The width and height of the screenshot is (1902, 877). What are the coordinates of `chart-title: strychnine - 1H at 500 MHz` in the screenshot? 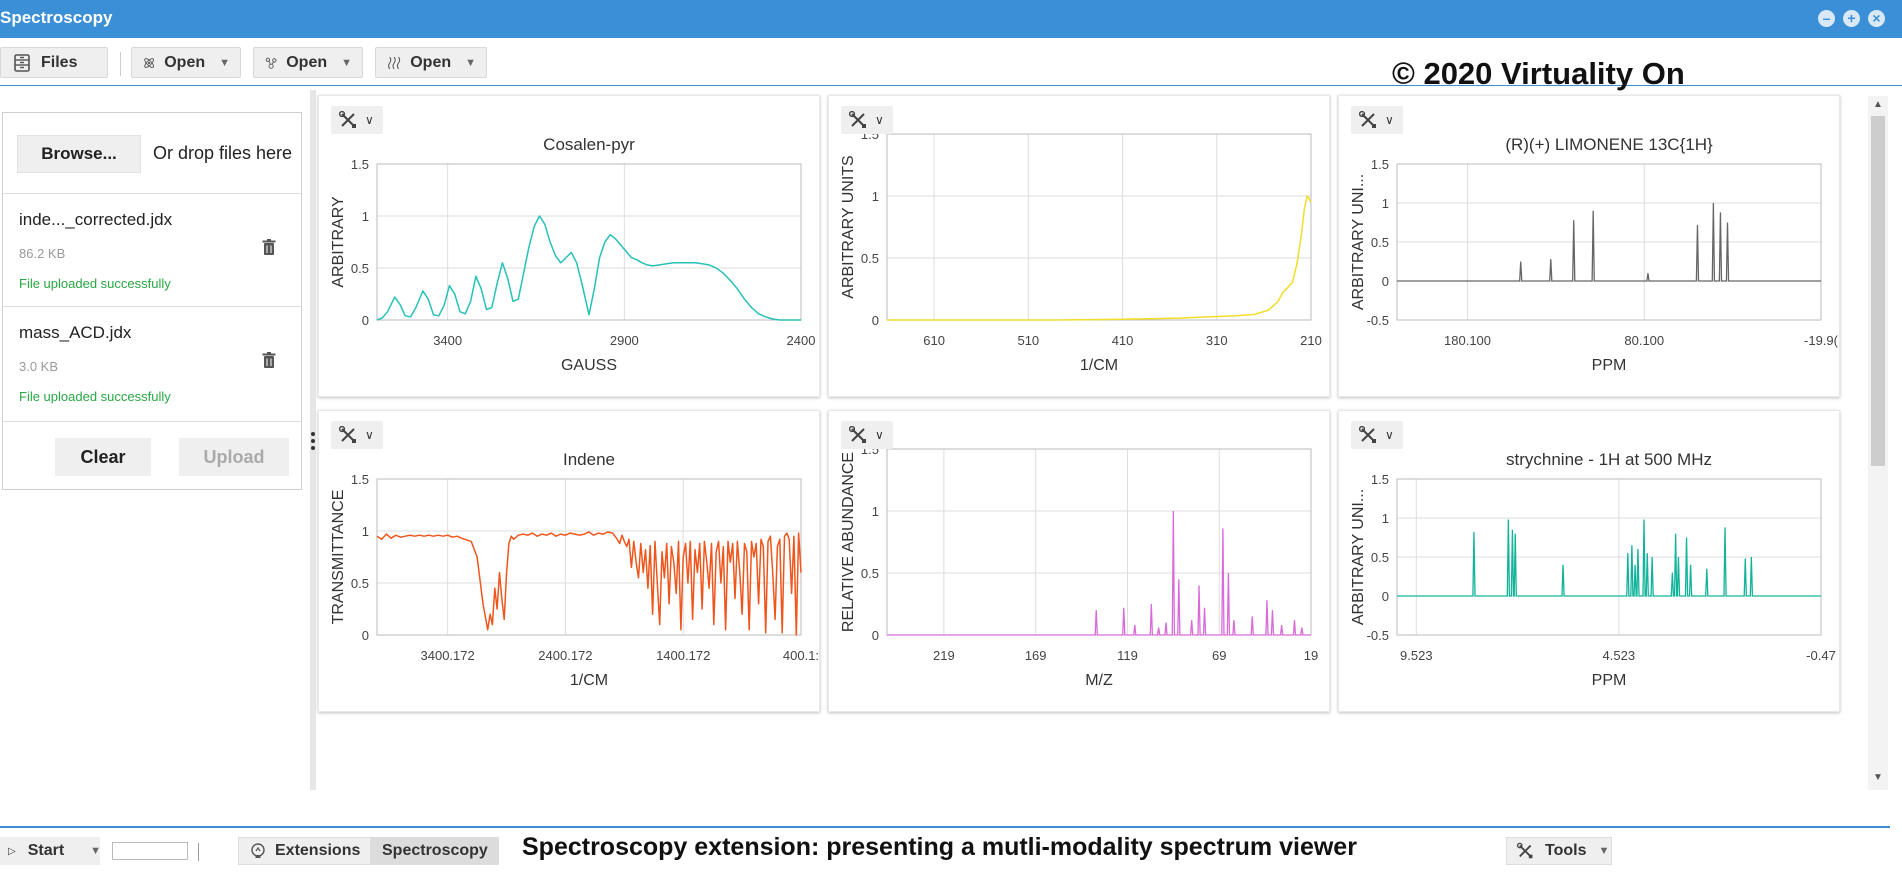 It's located at (1609, 459).